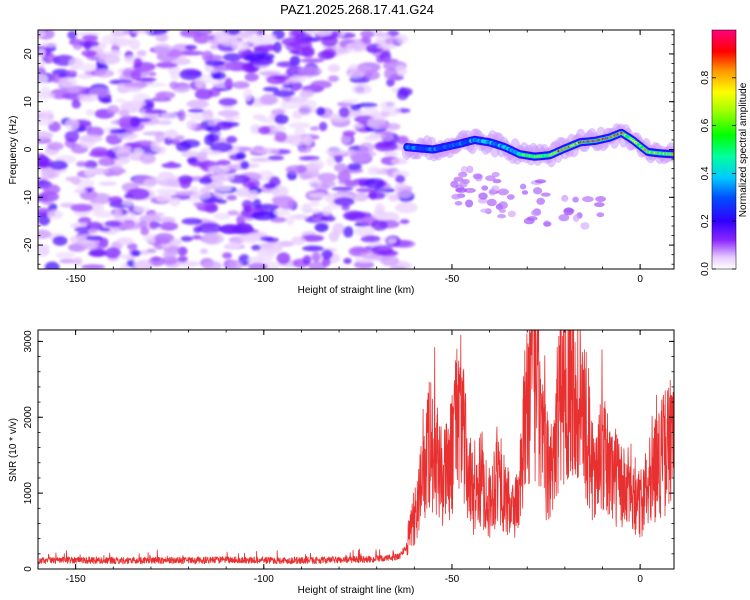 The height and width of the screenshot is (600, 750). I want to click on colorbar-gradient, so click(724, 149).